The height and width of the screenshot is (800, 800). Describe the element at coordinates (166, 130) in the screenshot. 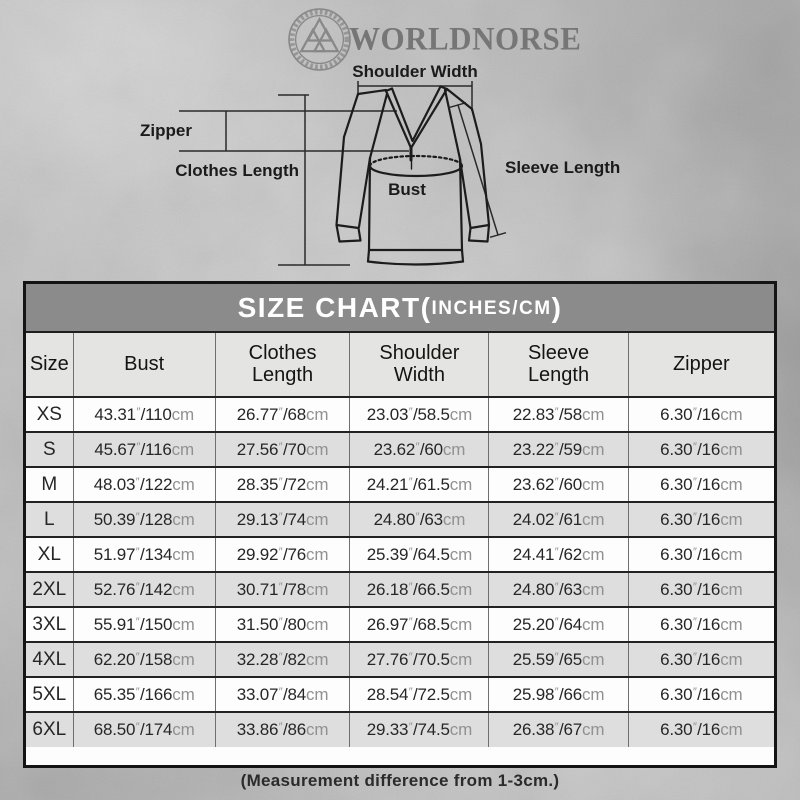

I see `label-zipper: Zipper` at that location.